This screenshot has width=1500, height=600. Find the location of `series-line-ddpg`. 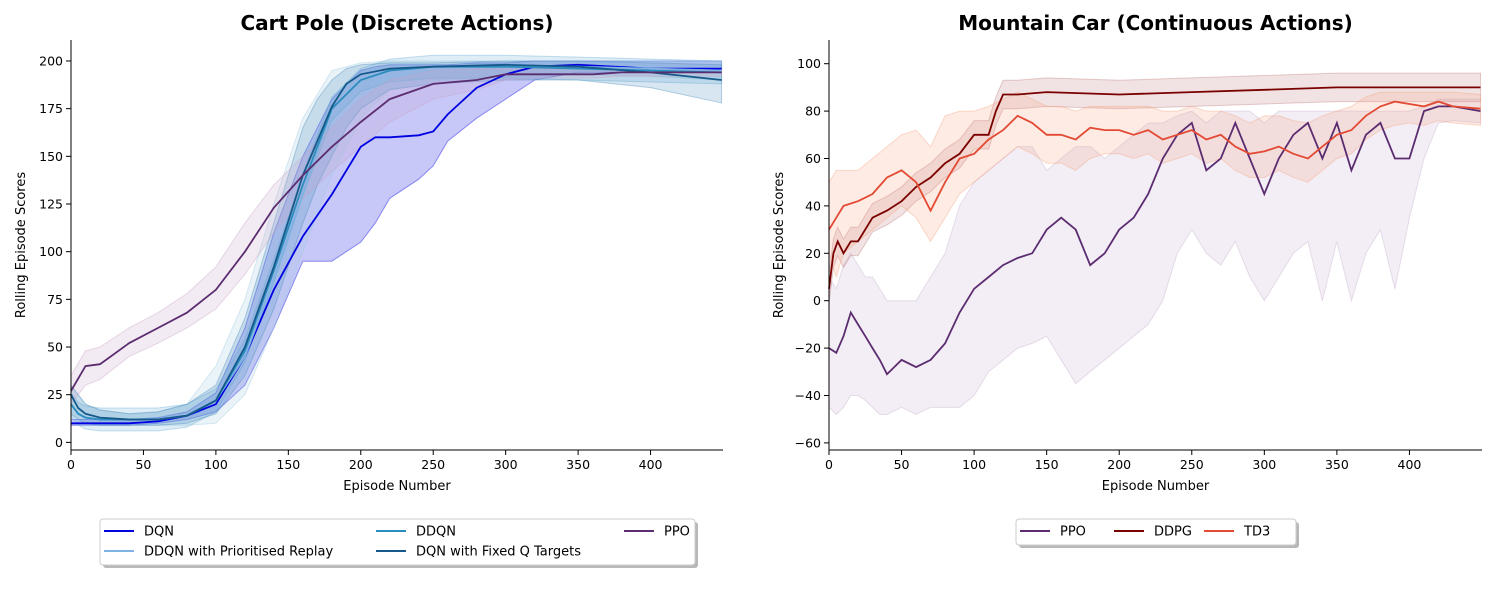

series-line-ddpg is located at coordinates (1154, 187).